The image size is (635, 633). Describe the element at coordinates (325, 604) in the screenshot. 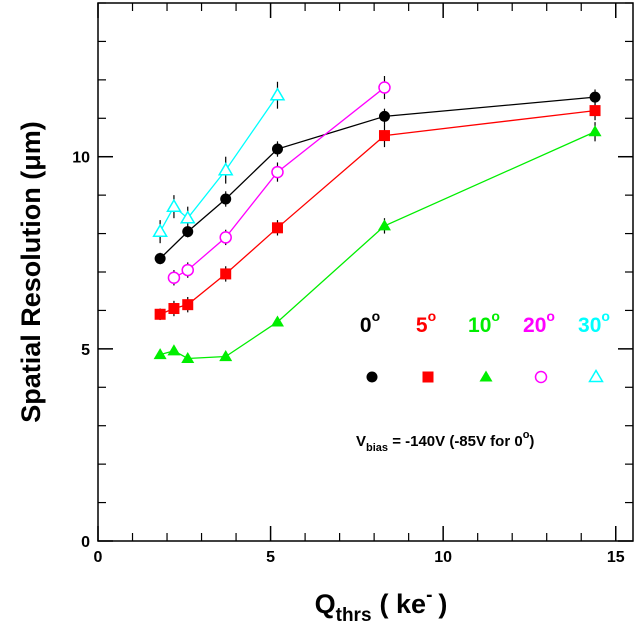

I see `x-axis-title-main: Q` at that location.